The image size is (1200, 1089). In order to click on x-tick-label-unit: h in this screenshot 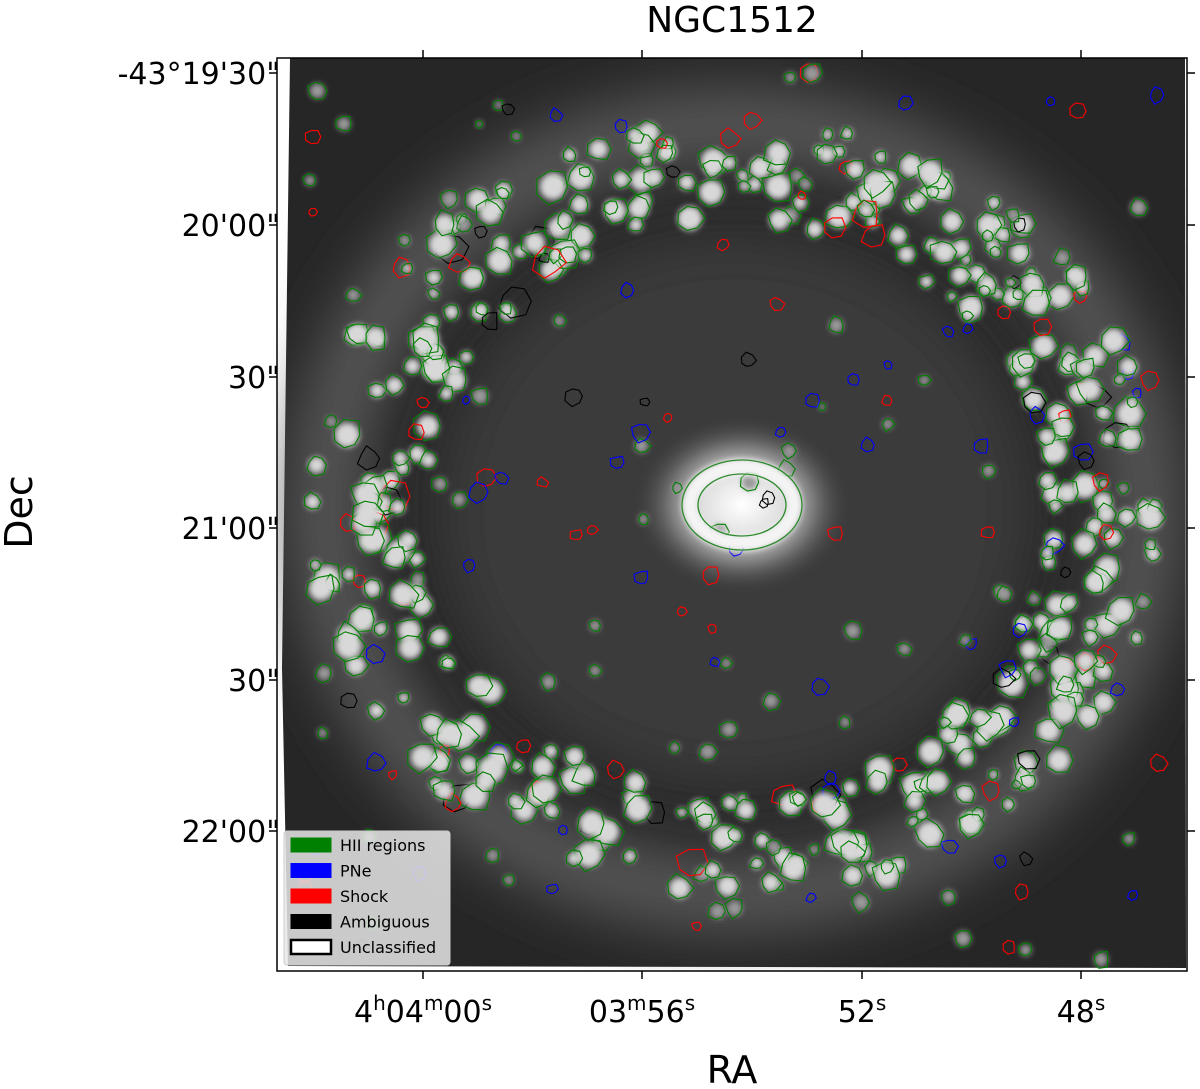, I will do `click(379, 1003)`.